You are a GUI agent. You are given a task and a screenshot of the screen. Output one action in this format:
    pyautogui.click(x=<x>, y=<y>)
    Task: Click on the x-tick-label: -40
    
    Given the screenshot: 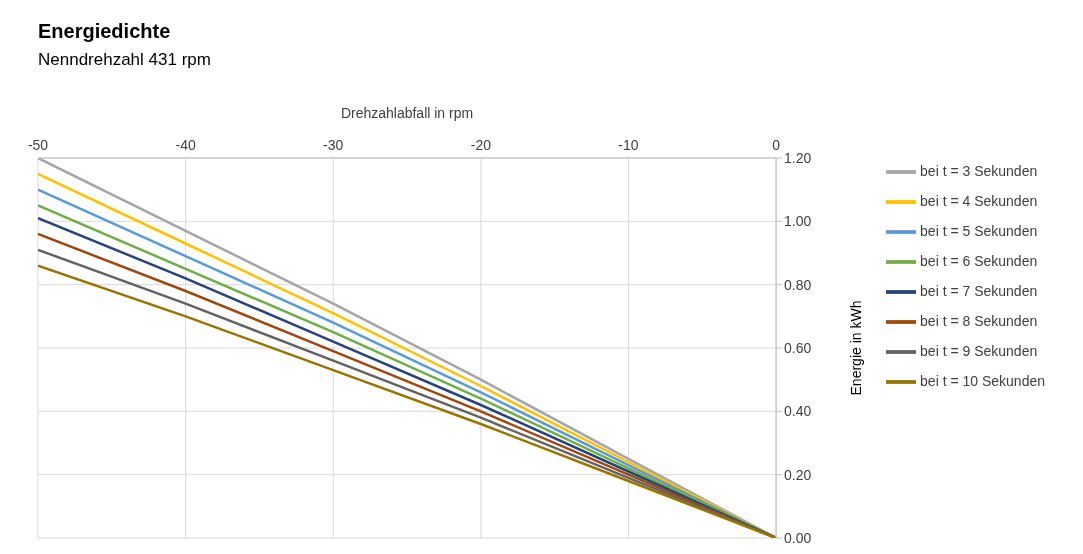 What is the action you would take?
    pyautogui.click(x=185, y=145)
    